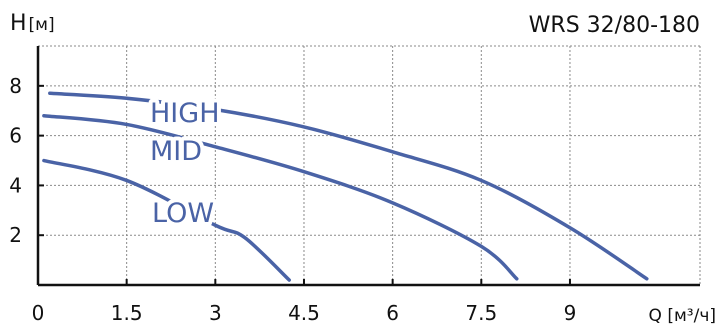 Image resolution: width=720 pixels, height=327 pixels. I want to click on y-axis-label-symbol: H, so click(18, 23).